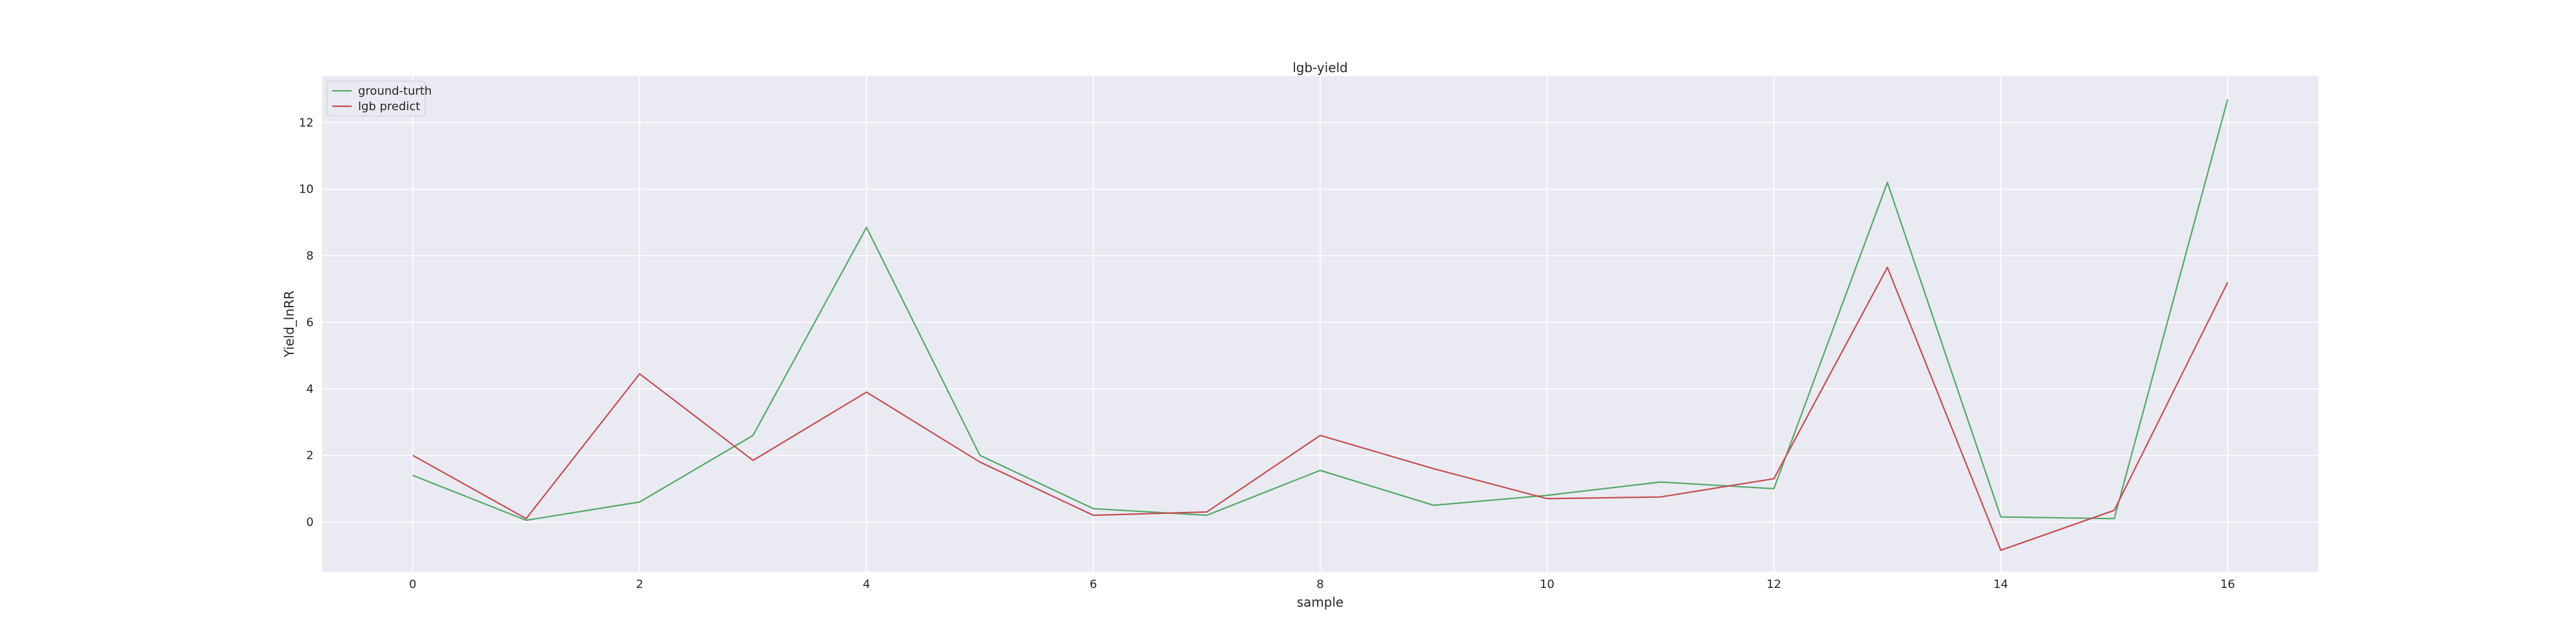  What do you see at coordinates (1093, 585) in the screenshot?
I see `x-tick-label: 6` at bounding box center [1093, 585].